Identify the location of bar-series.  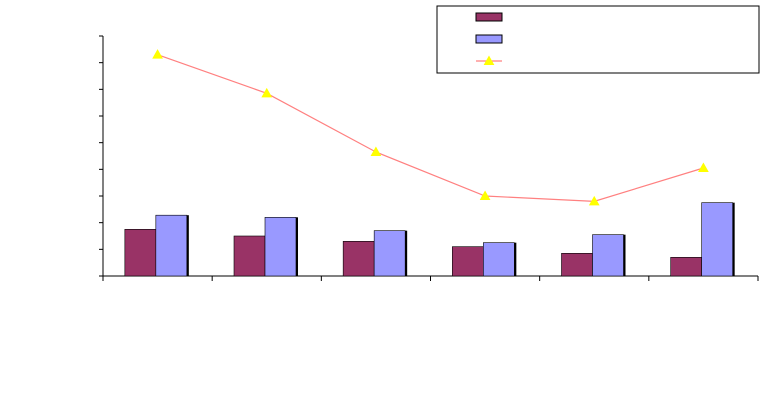
(429, 239).